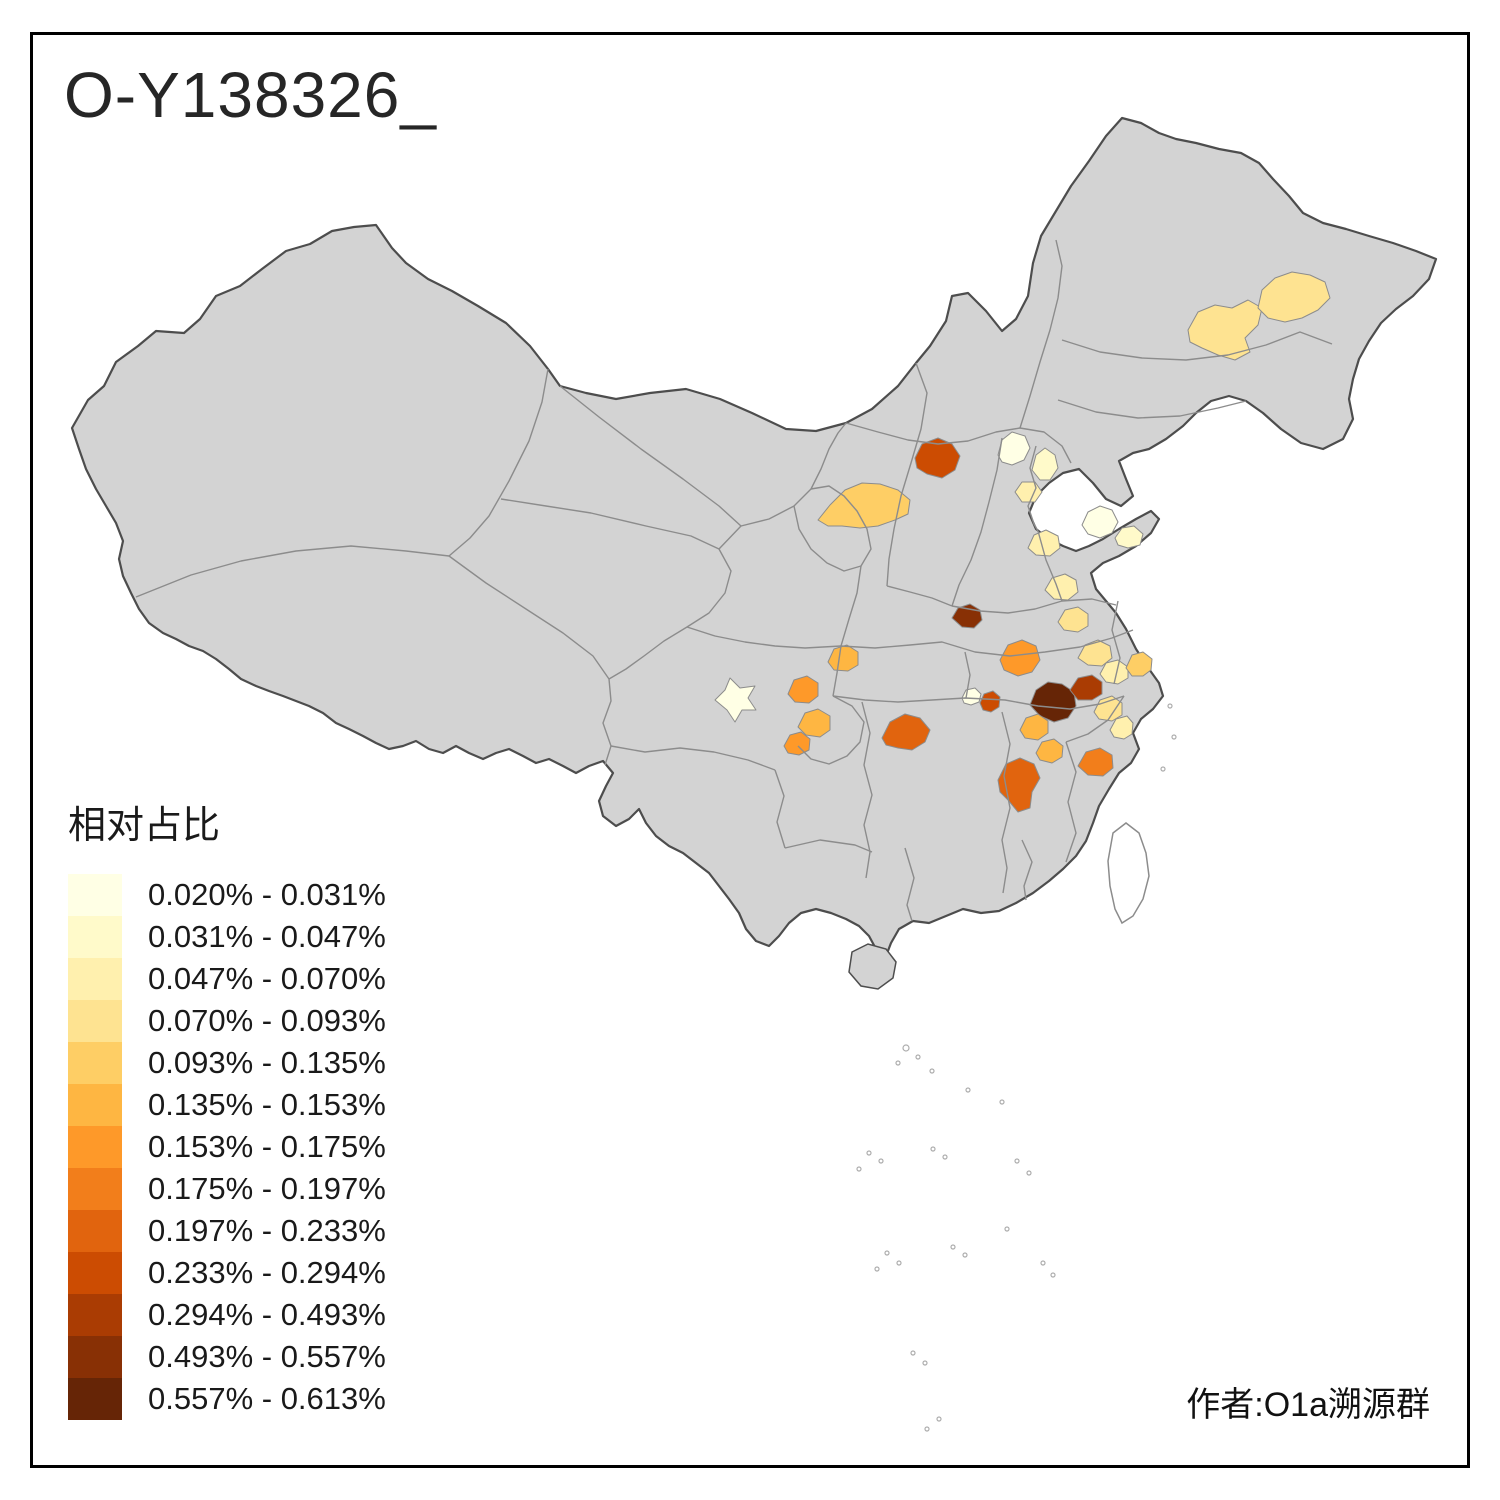 Image resolution: width=1500 pixels, height=1500 pixels. Describe the element at coordinates (267, 1314) in the screenshot. I see `legend-label: 0.294% - 0.493%` at that location.